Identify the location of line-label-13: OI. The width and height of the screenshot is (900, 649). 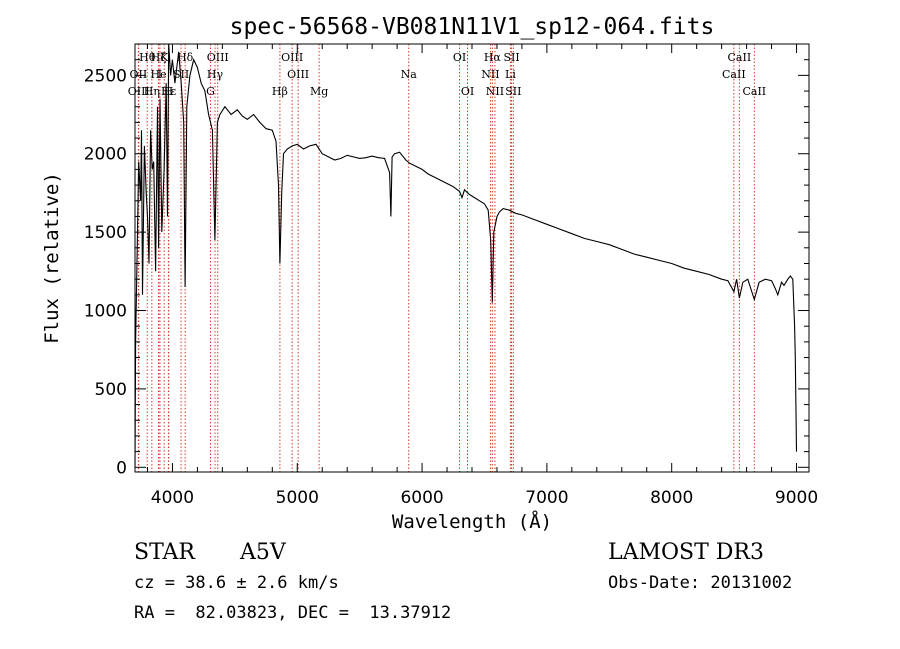
(459, 57).